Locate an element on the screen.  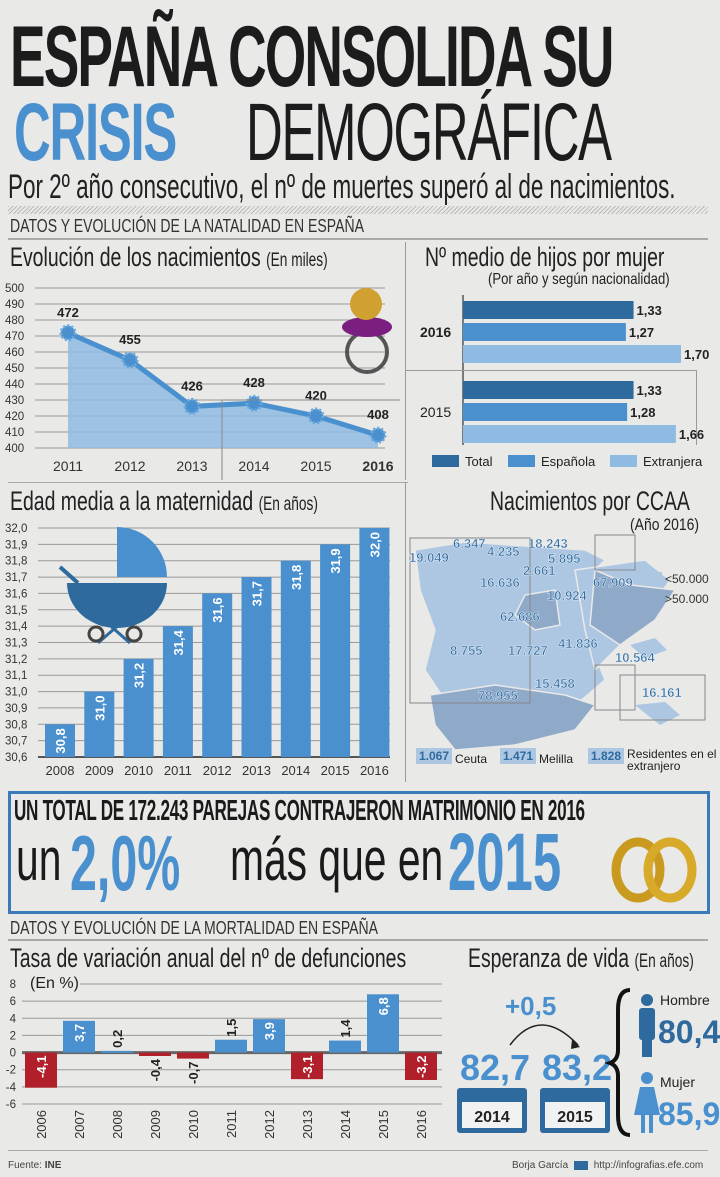
region-value: 10.564 is located at coordinates (635, 657).